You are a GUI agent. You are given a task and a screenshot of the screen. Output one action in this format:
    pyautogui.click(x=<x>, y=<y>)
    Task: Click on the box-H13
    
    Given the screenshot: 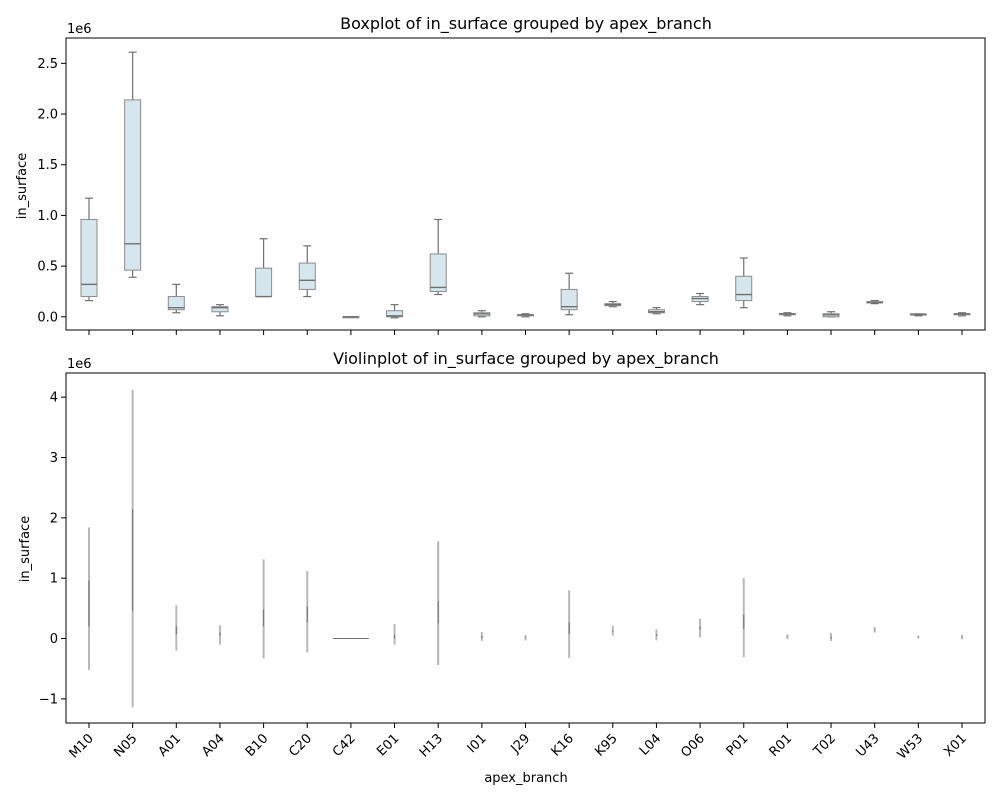 What is the action you would take?
    pyautogui.click(x=438, y=257)
    